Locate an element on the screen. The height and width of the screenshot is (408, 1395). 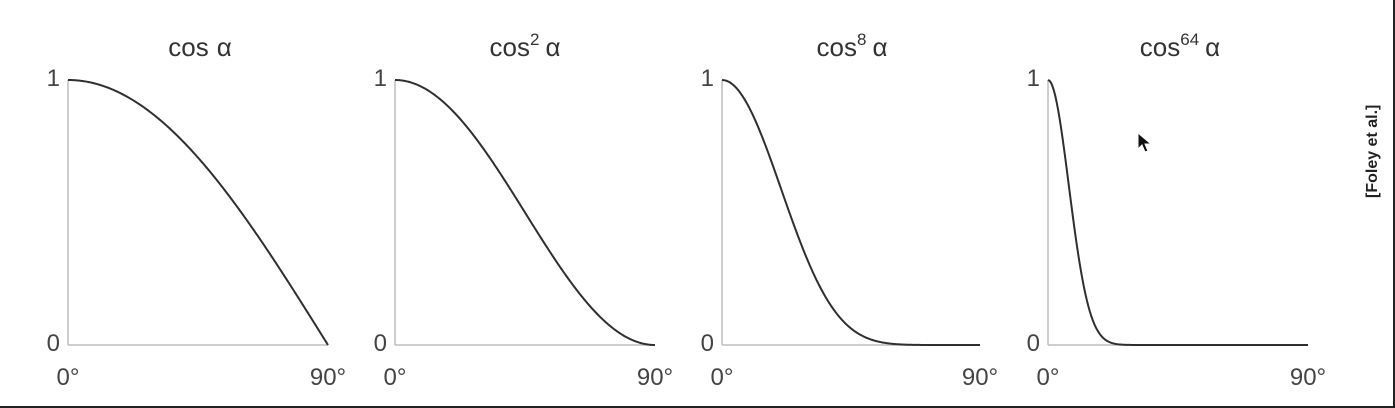
chart-title: cos64 α is located at coordinates (1180, 46).